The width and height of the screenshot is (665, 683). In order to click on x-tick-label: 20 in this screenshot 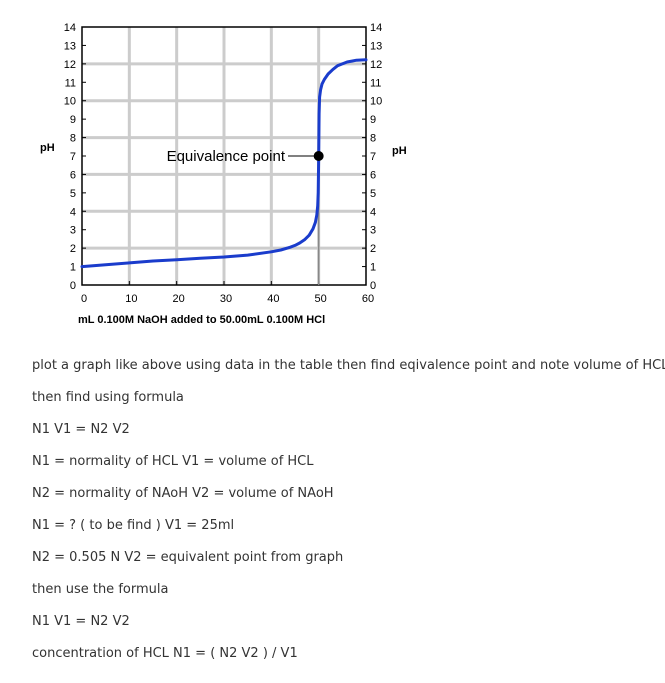, I will do `click(179, 299)`.